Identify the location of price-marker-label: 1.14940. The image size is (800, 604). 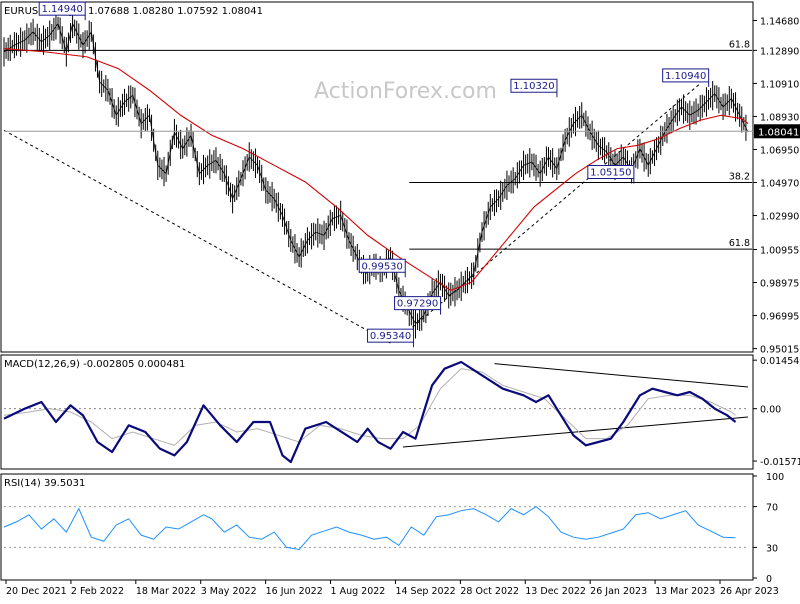
(62, 9).